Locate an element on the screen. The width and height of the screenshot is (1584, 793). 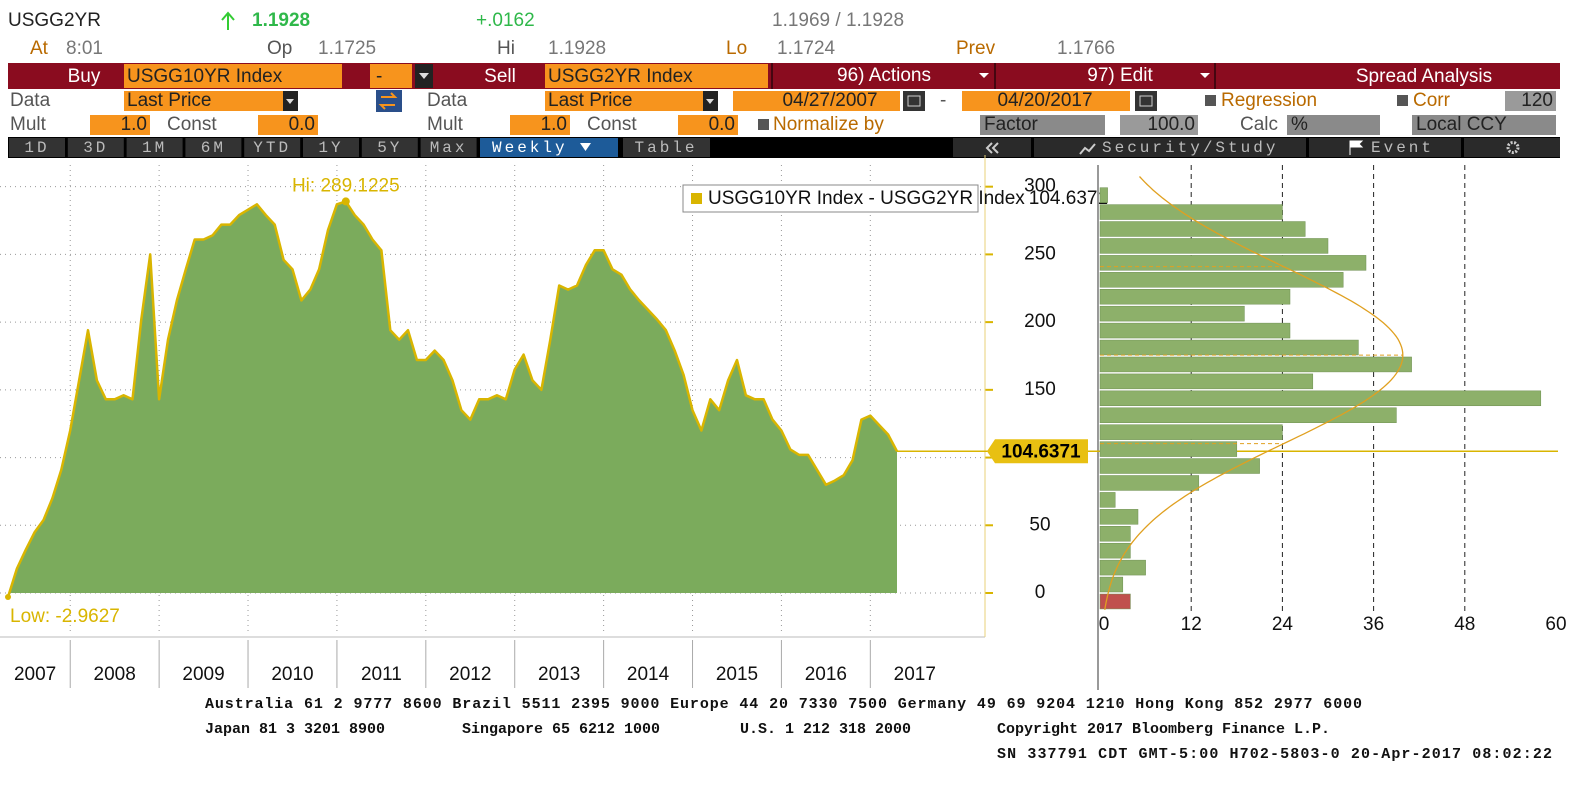
period-label: Max is located at coordinates (449, 148).